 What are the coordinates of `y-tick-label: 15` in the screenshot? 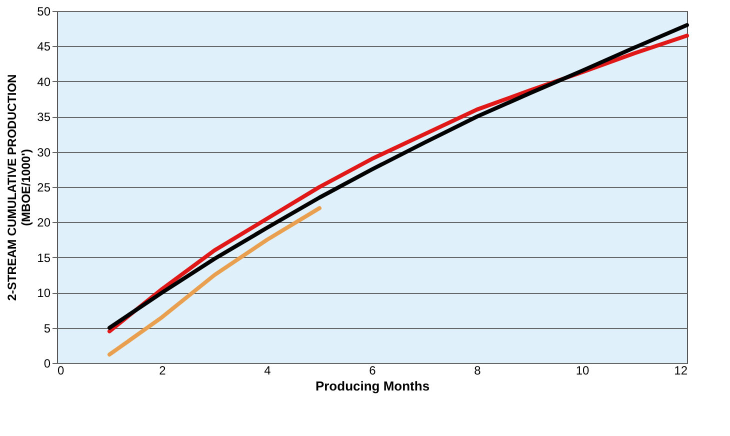 It's located at (44, 257).